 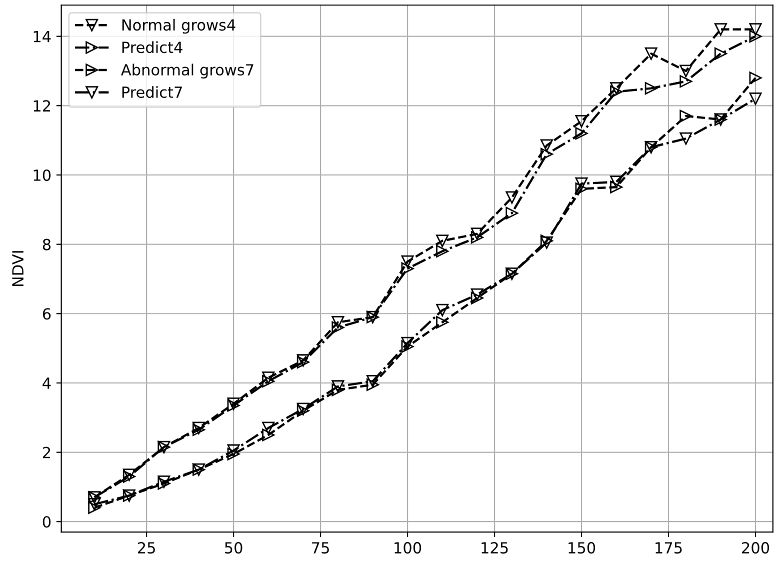 What do you see at coordinates (408, 548) in the screenshot?
I see `x-tick-label: 100` at bounding box center [408, 548].